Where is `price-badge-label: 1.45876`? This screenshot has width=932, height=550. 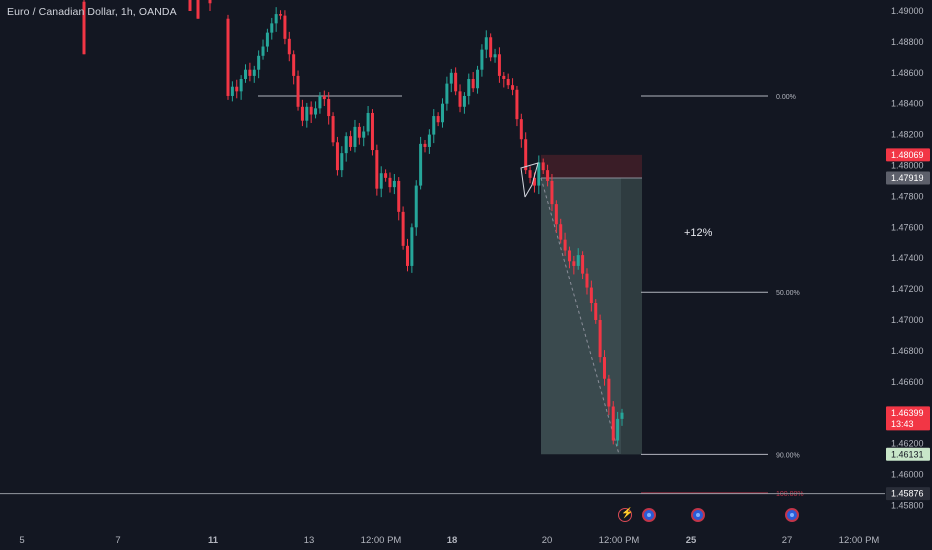
price-badge-label: 1.45876 is located at coordinates (907, 494).